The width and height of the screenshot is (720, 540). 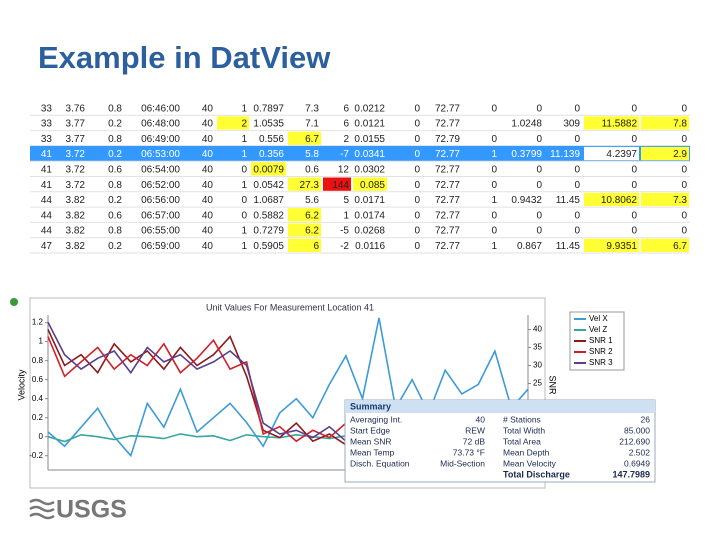 What do you see at coordinates (370, 430) in the screenshot?
I see `summary-label: Start Edge` at bounding box center [370, 430].